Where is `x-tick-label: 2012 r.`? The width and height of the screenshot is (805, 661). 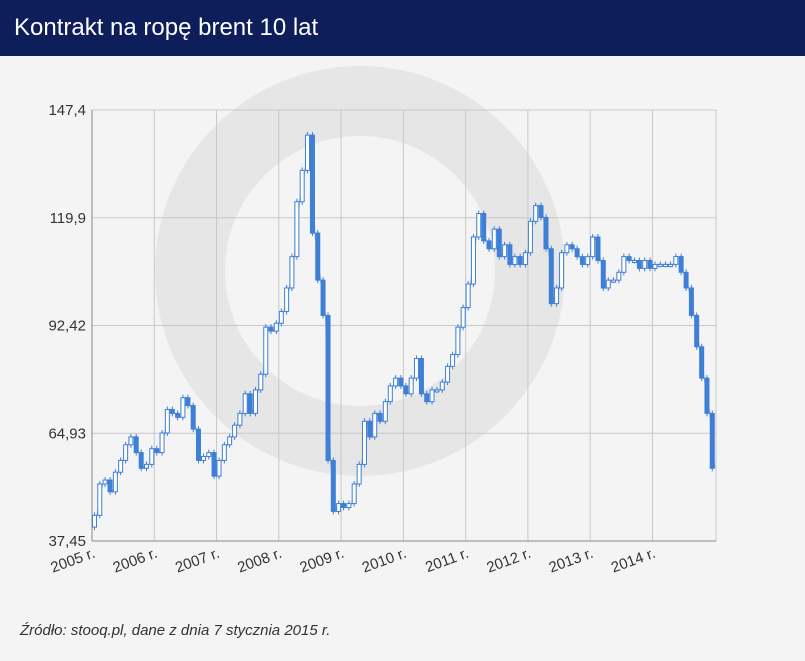 x-tick-label: 2012 r. is located at coordinates (508, 561).